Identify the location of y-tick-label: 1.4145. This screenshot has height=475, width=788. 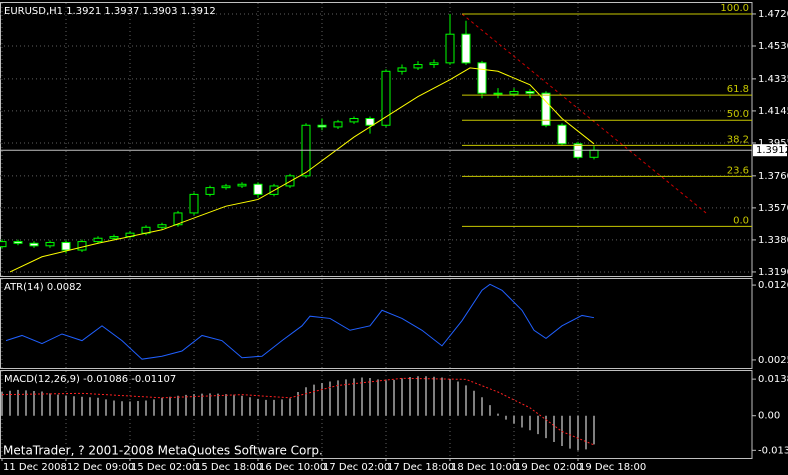
(773, 111).